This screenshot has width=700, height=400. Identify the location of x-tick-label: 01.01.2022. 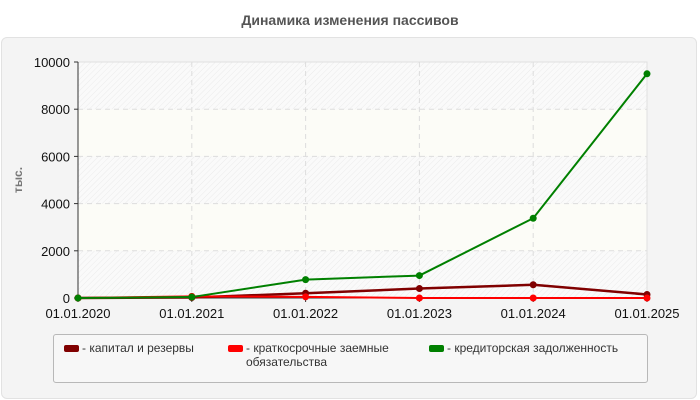
(305, 313).